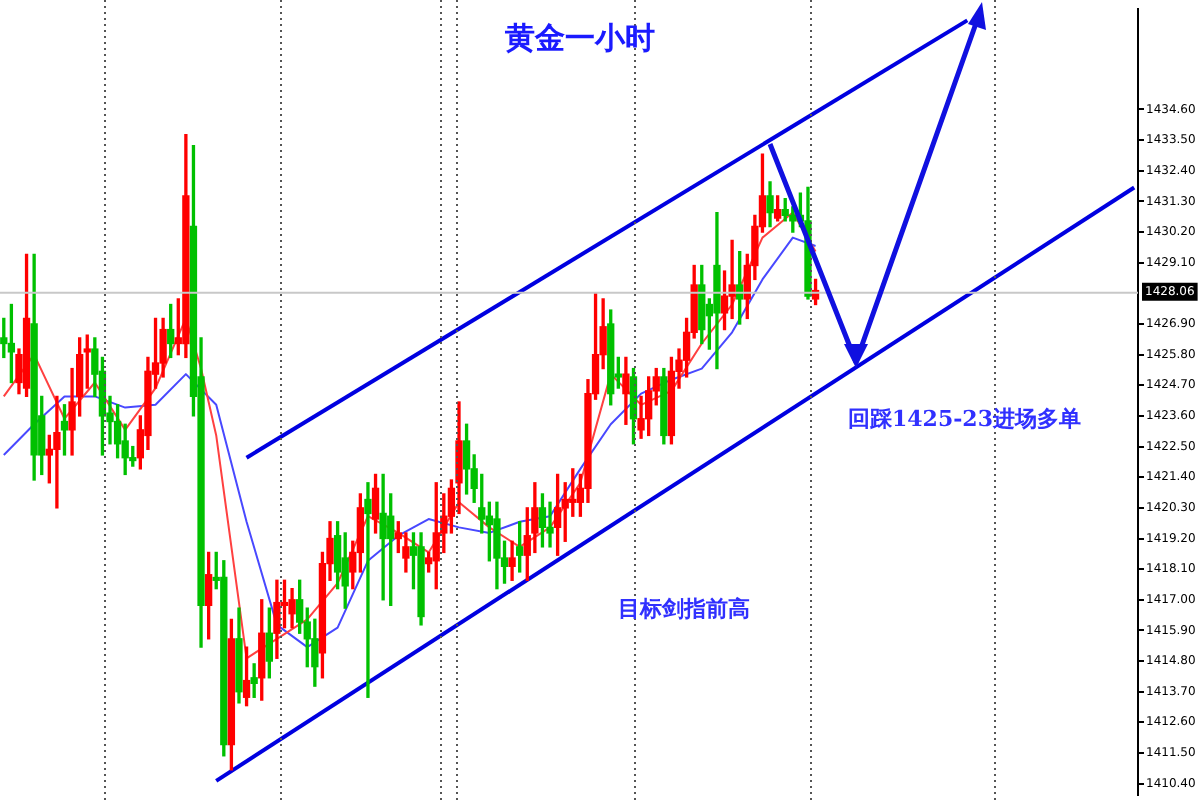 The height and width of the screenshot is (804, 1200). I want to click on annotation: 回踩1425-23进场多单, so click(964, 419).